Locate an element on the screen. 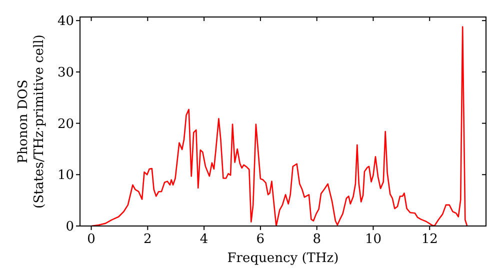  y-tick-label: 0 is located at coordinates (70, 227).